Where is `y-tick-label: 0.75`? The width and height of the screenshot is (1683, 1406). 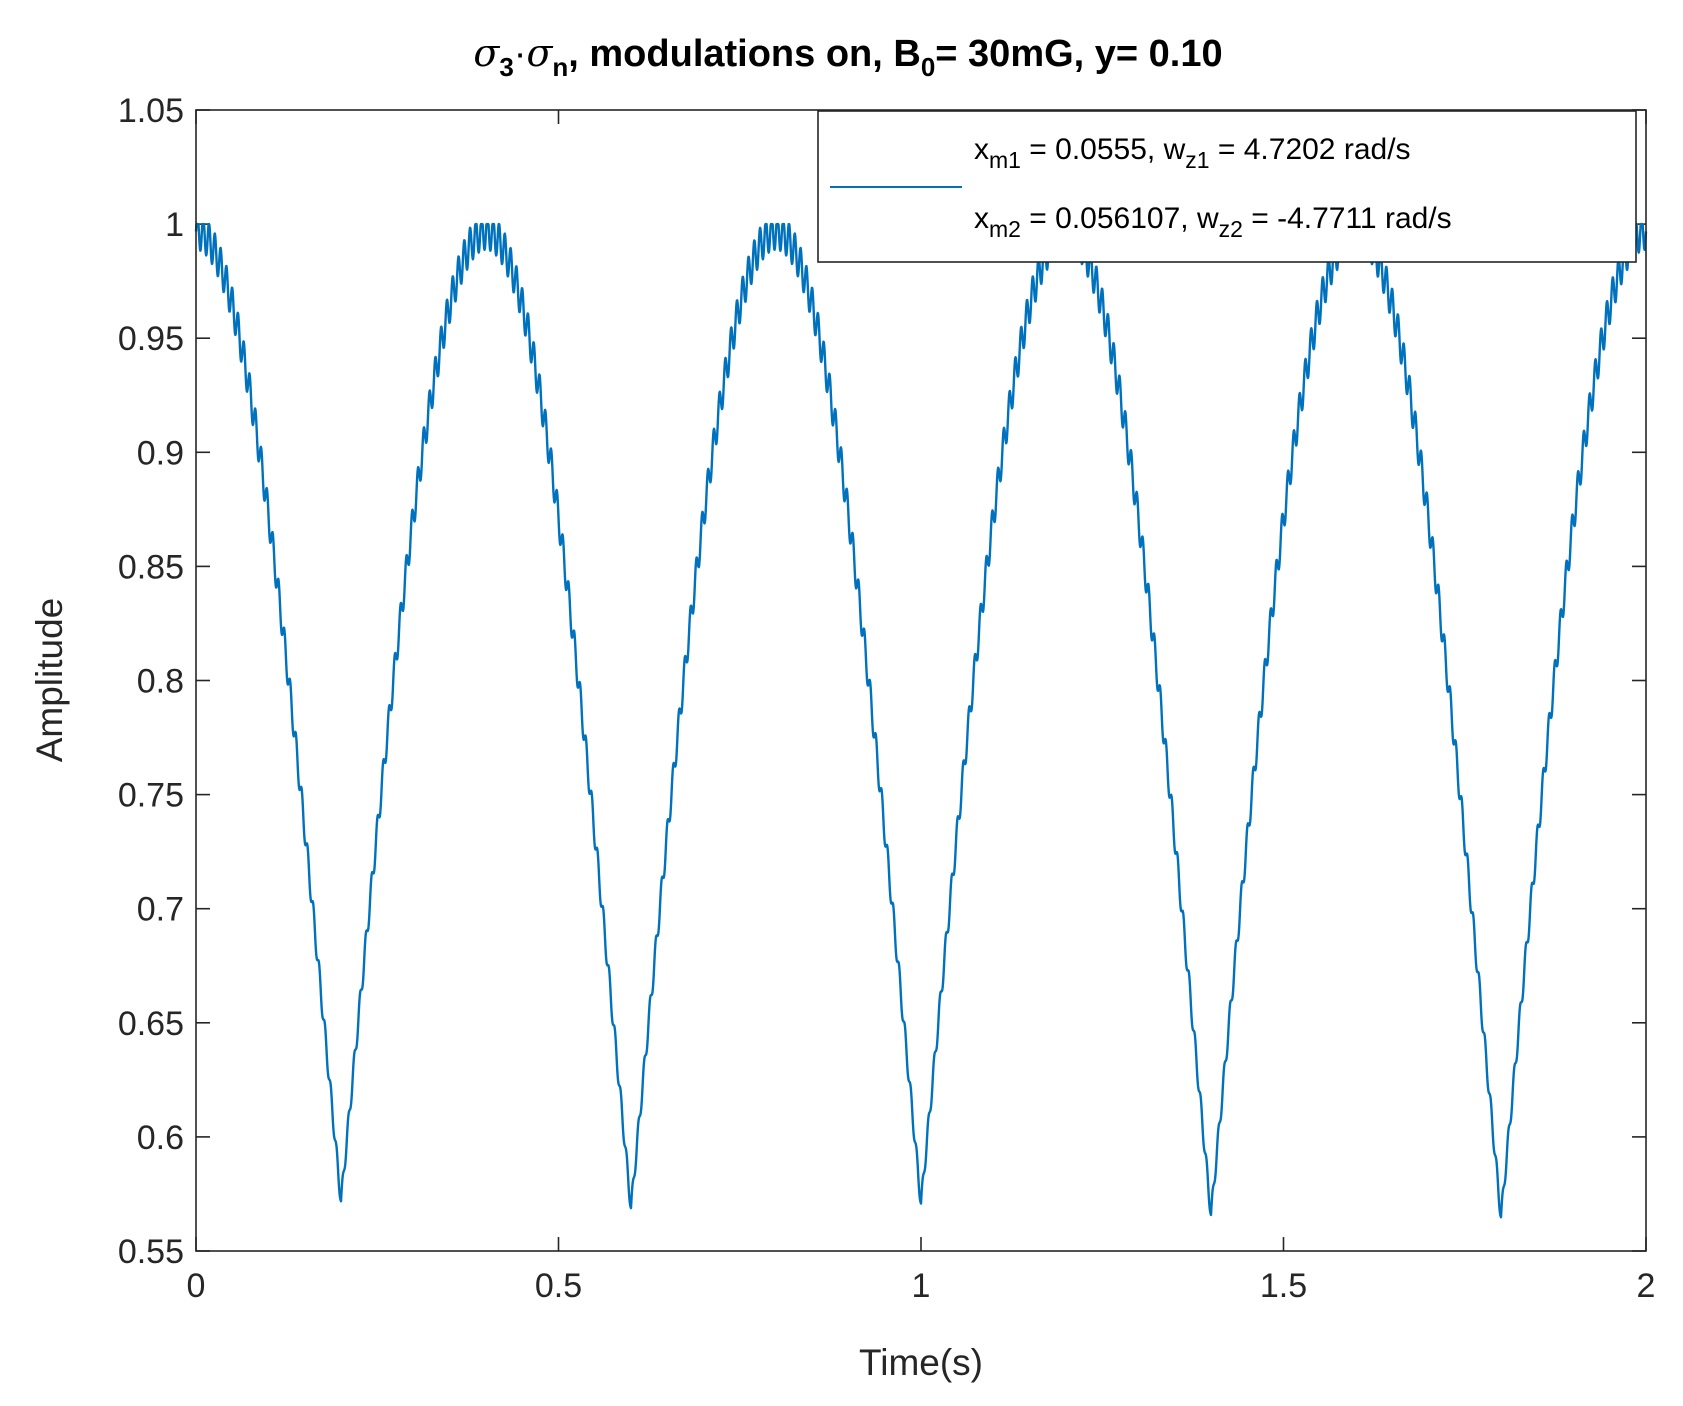
y-tick-label: 0.75 is located at coordinates (151, 796).